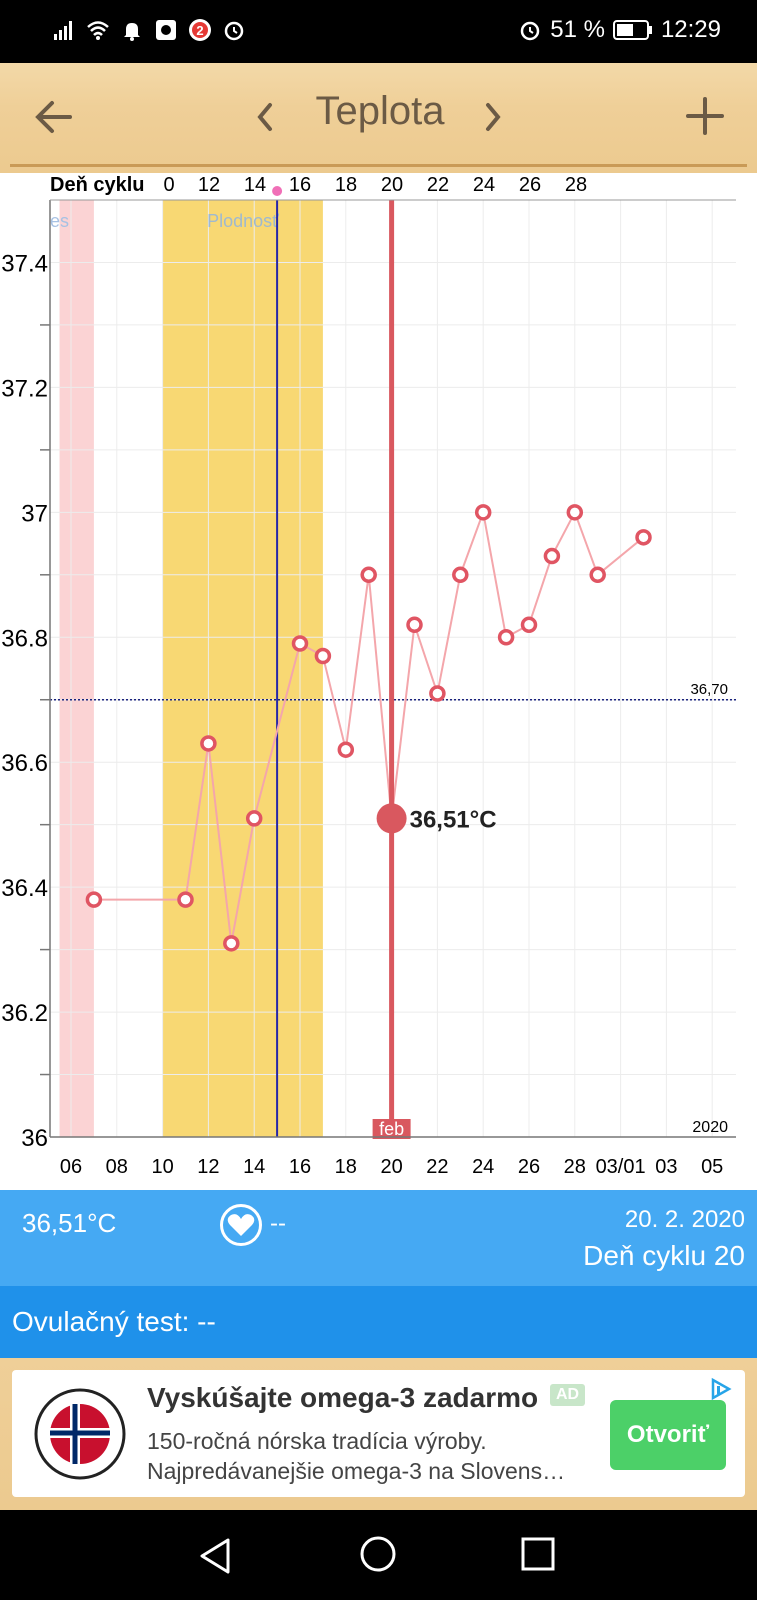 This screenshot has height=1600, width=757. Describe the element at coordinates (34, 1138) in the screenshot. I see `y-tick-label: 36` at that location.